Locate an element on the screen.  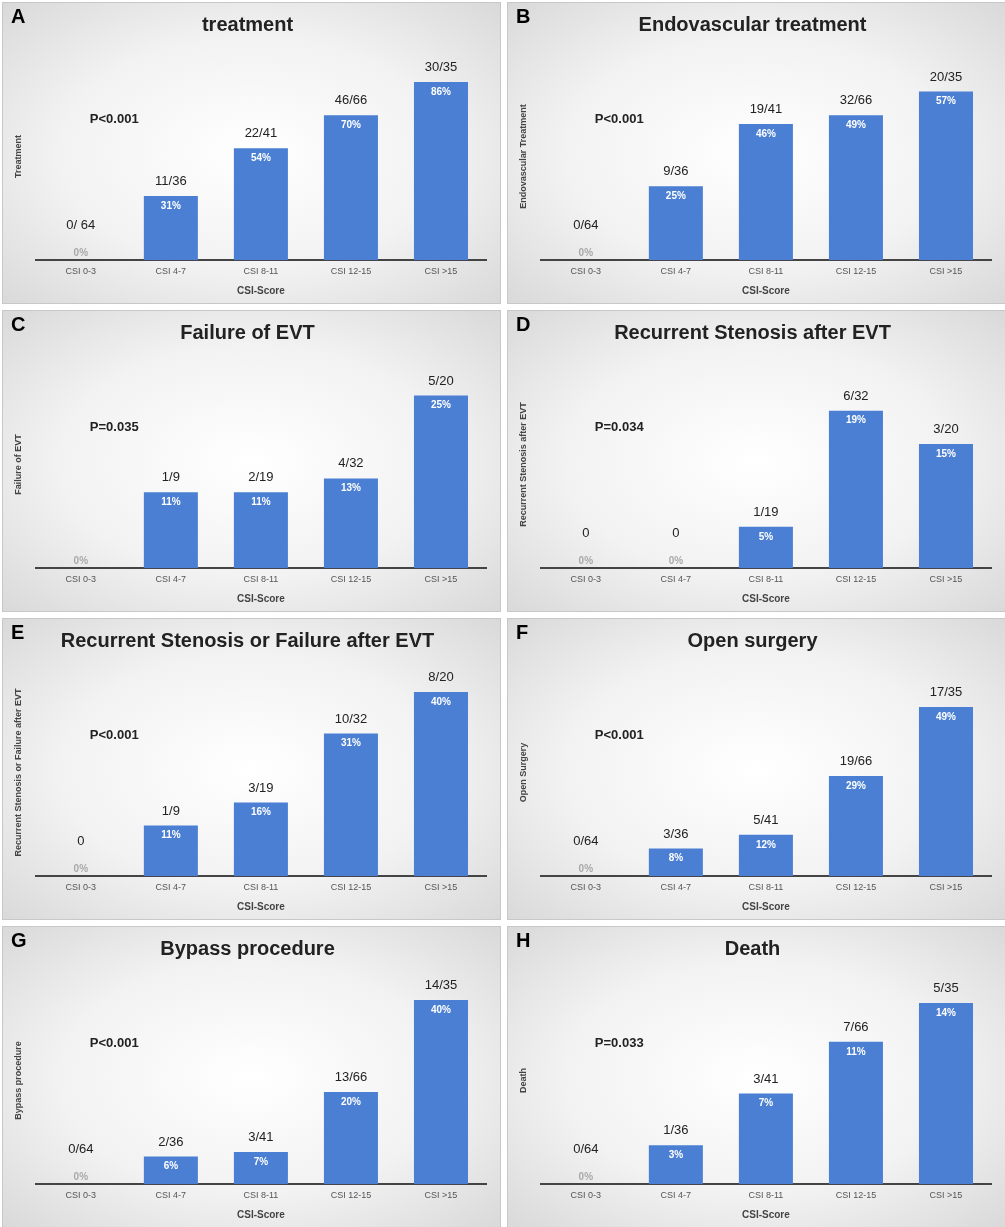
text: Death is located at coordinates (522, 1081).